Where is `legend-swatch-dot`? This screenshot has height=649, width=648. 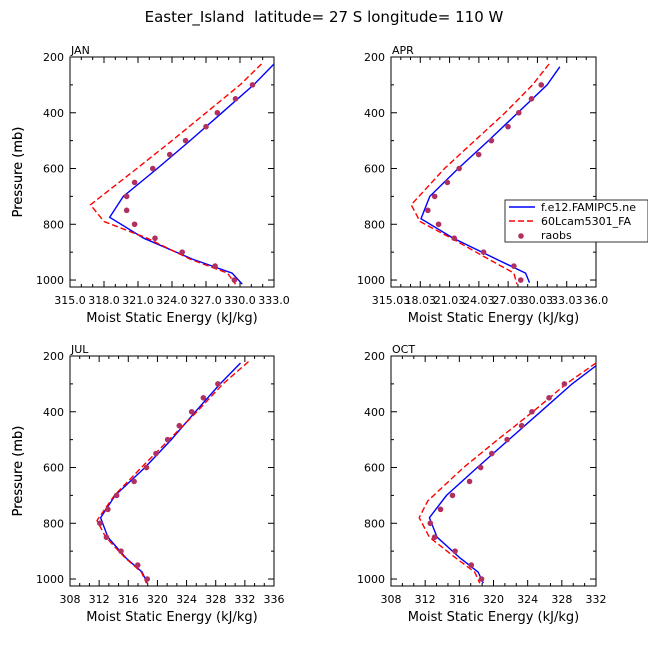 legend-swatch-dot is located at coordinates (521, 236).